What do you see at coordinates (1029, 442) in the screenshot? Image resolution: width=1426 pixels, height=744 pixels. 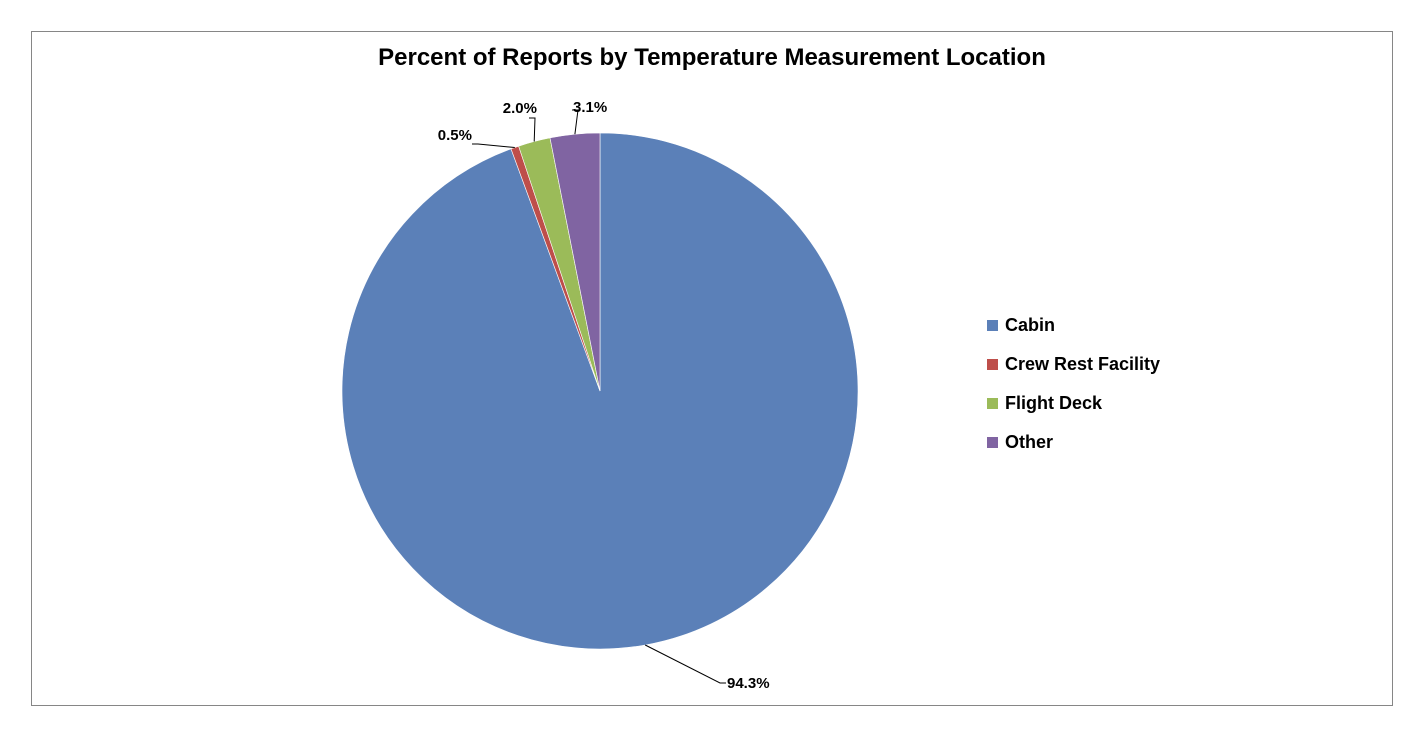 I see `legend-label: Other` at bounding box center [1029, 442].